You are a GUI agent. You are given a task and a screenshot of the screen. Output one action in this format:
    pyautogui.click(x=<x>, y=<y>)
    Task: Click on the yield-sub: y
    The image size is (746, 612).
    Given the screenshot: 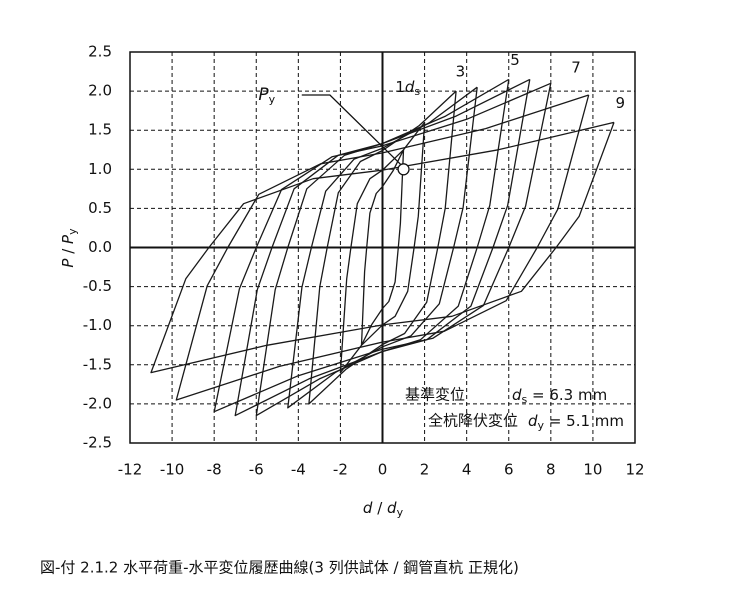 What is the action you would take?
    pyautogui.click(x=272, y=99)
    